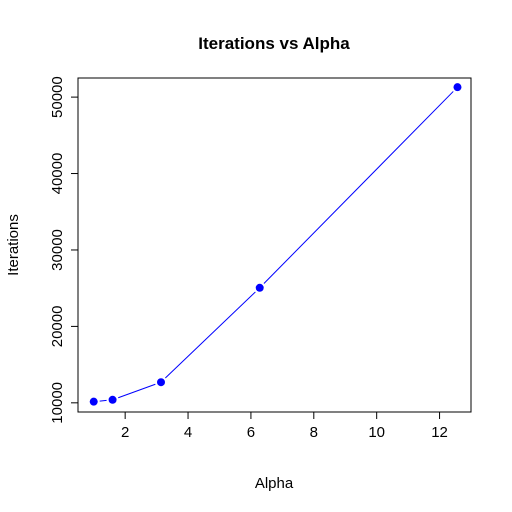  I want to click on x-tick-label: 4, so click(188, 432).